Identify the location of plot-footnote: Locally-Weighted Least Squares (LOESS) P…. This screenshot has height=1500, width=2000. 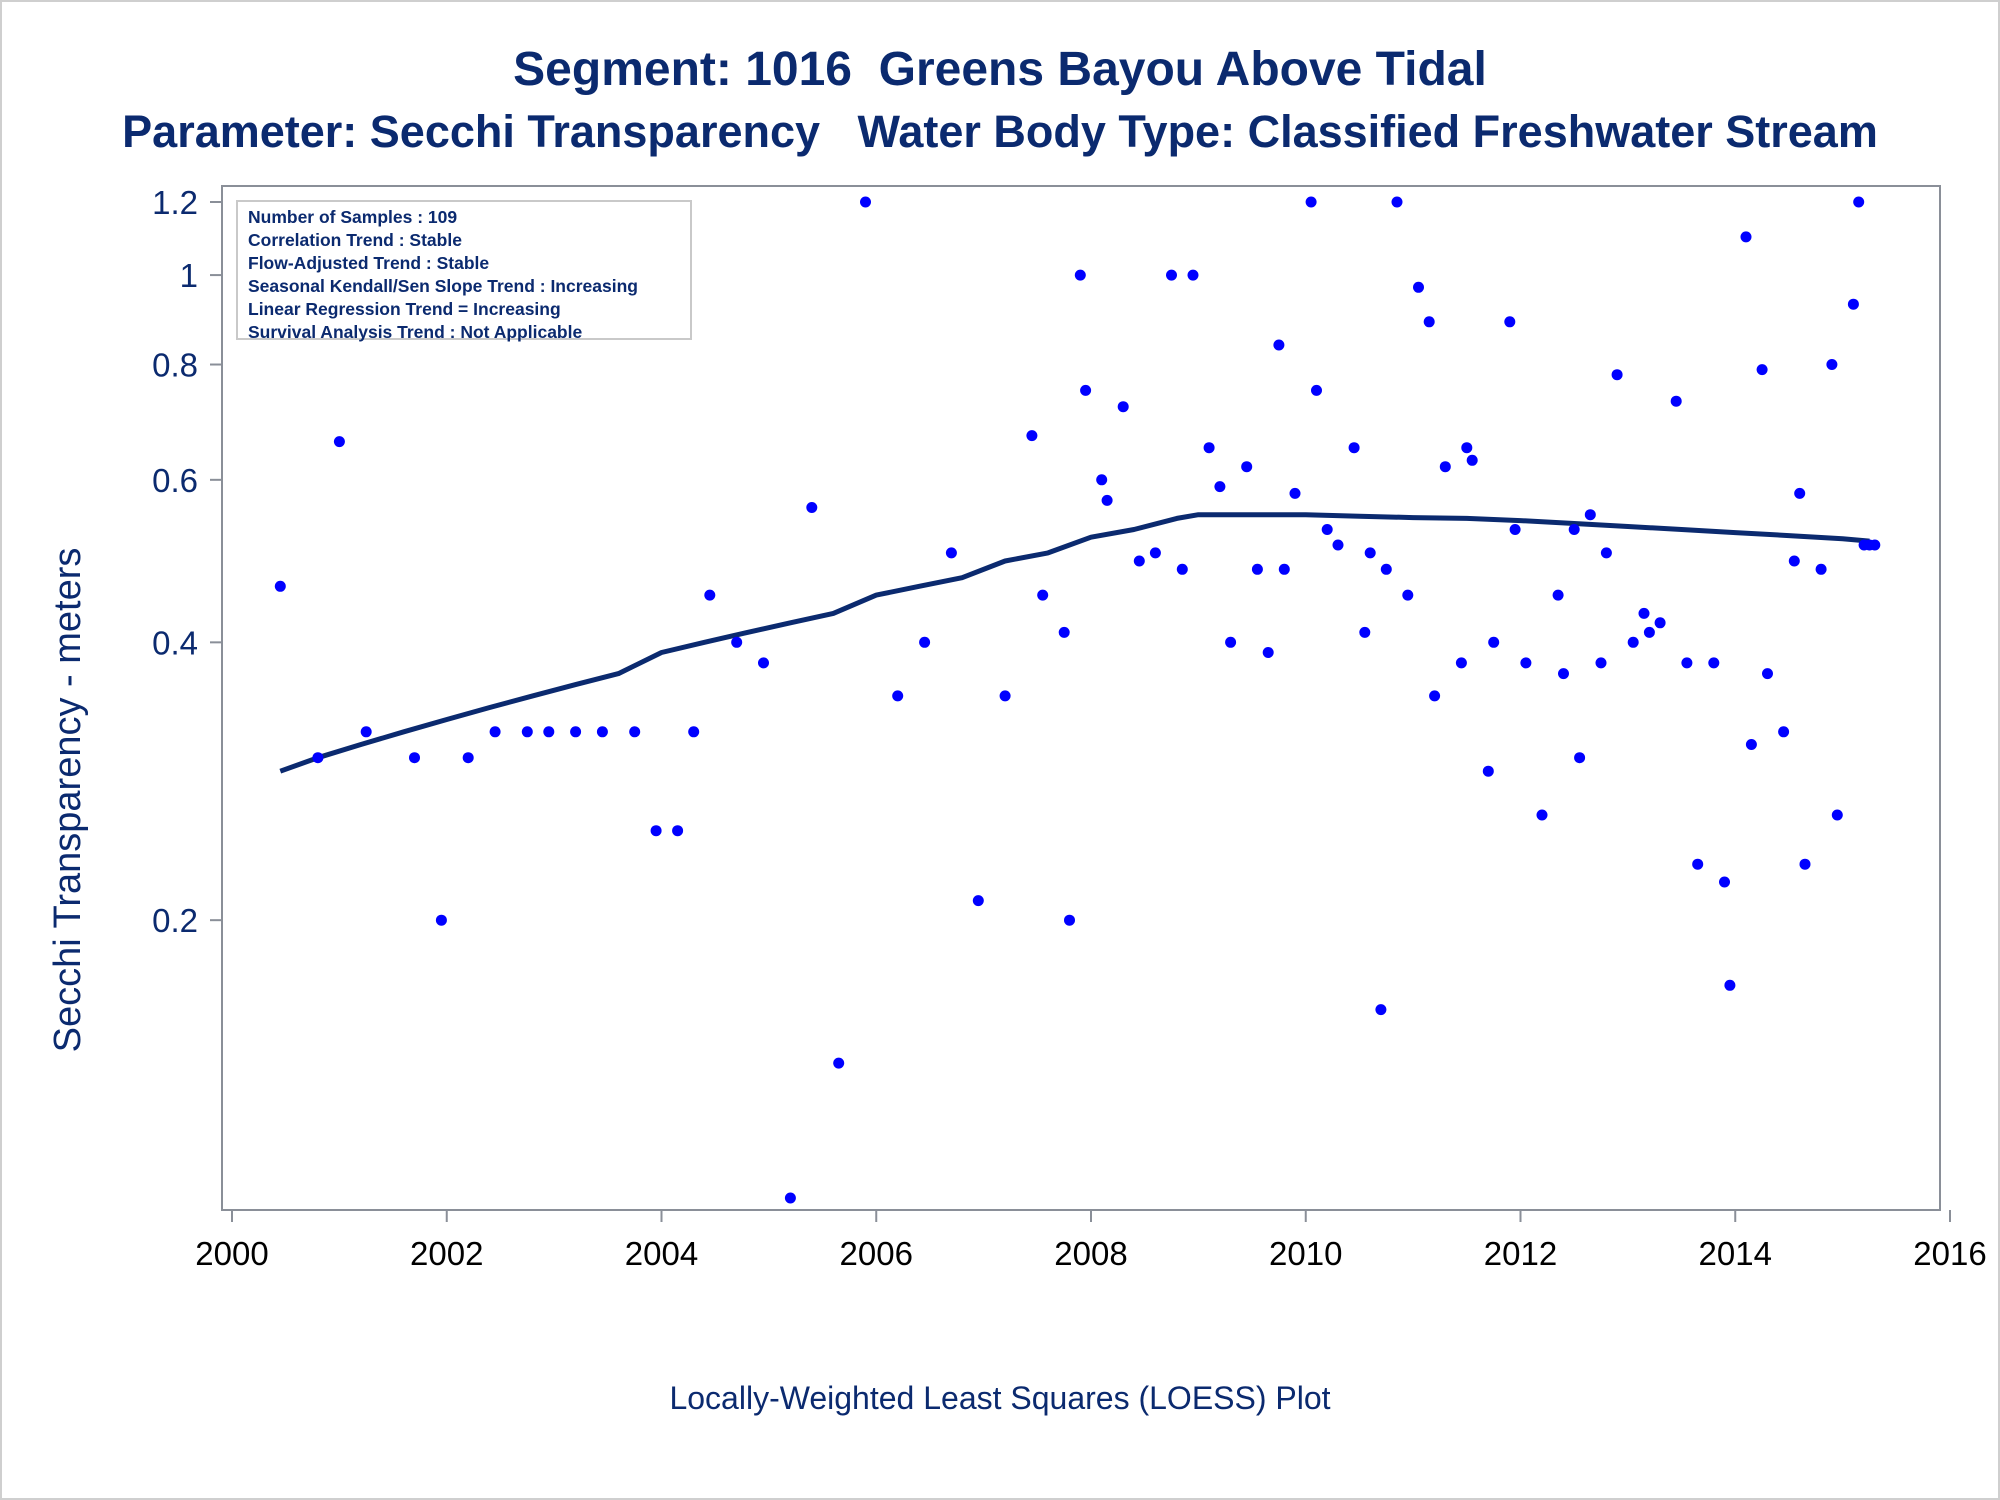
(1000, 1398).